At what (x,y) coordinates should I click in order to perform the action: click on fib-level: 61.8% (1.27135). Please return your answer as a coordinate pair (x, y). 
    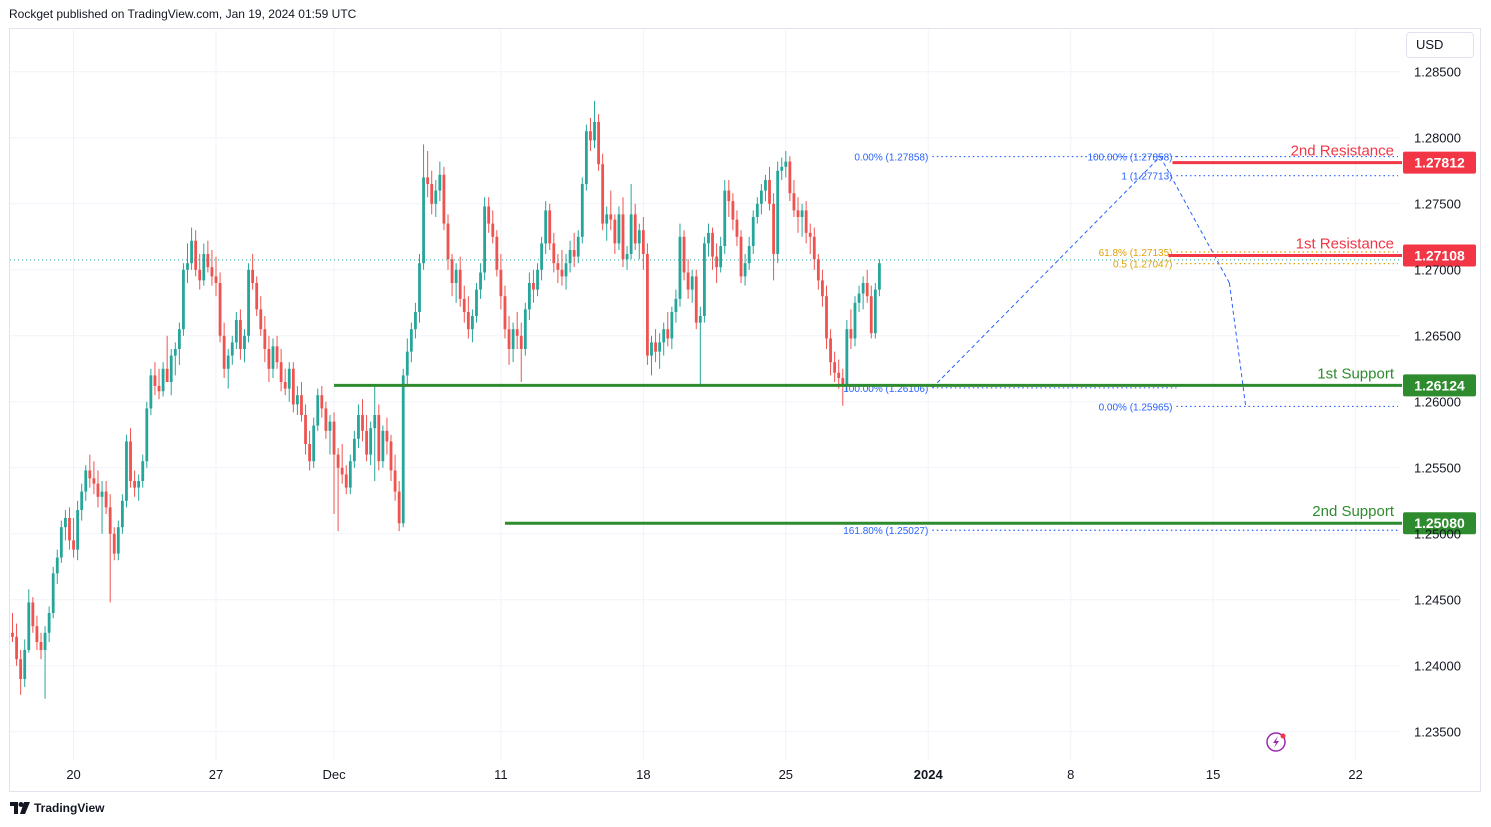
    Looking at the image, I should click on (1248, 253).